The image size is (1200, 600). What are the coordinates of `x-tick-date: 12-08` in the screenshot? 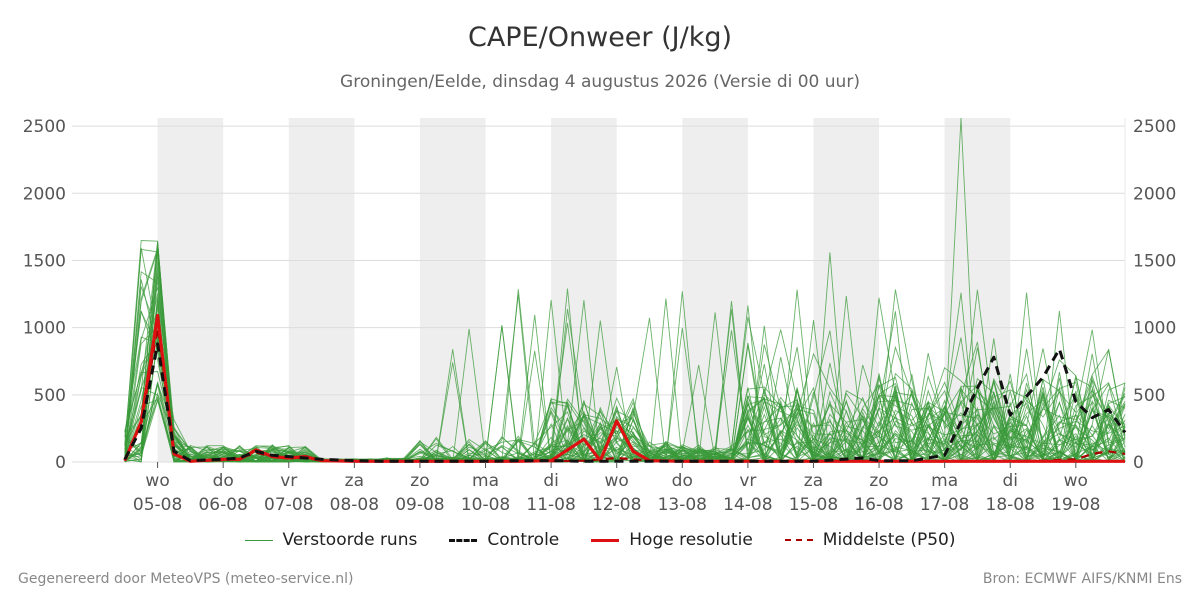 It's located at (616, 505).